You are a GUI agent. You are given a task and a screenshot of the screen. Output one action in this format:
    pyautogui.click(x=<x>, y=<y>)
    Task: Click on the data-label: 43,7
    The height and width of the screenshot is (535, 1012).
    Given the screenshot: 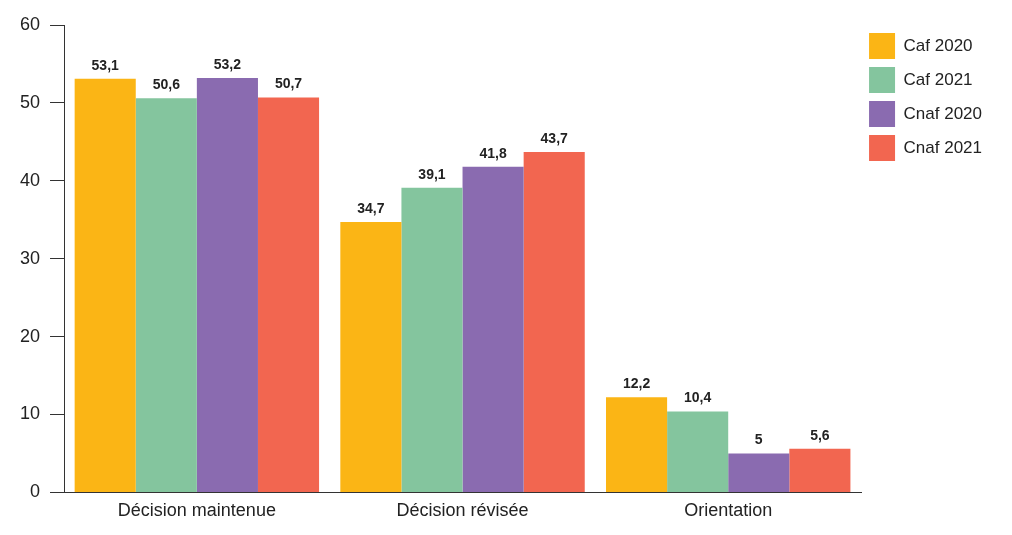 What is the action you would take?
    pyautogui.click(x=554, y=137)
    